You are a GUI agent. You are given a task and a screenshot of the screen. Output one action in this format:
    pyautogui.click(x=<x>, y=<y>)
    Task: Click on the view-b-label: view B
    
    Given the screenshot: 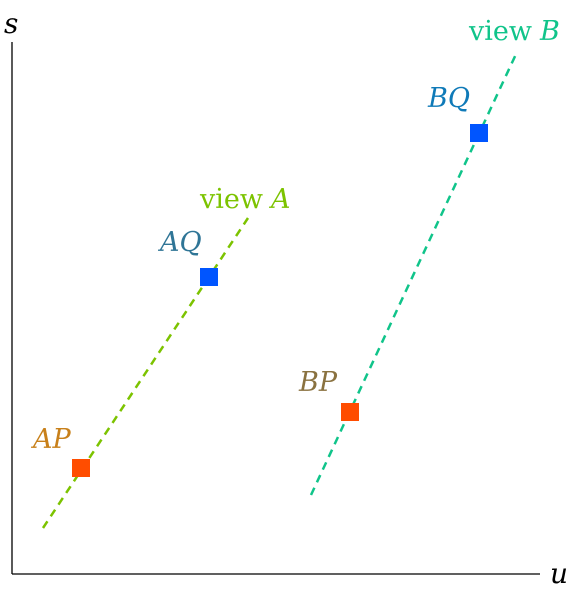 What is the action you would take?
    pyautogui.click(x=514, y=31)
    